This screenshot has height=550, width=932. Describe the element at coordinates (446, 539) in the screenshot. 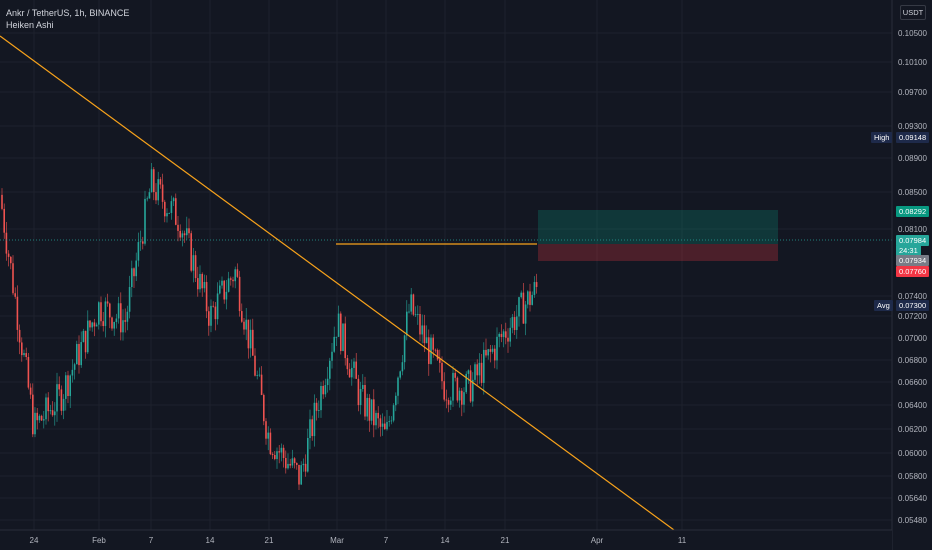

I see `time-axis: 24 Feb 7 14 21 Mar 7 14 21 Apr 11` at that location.